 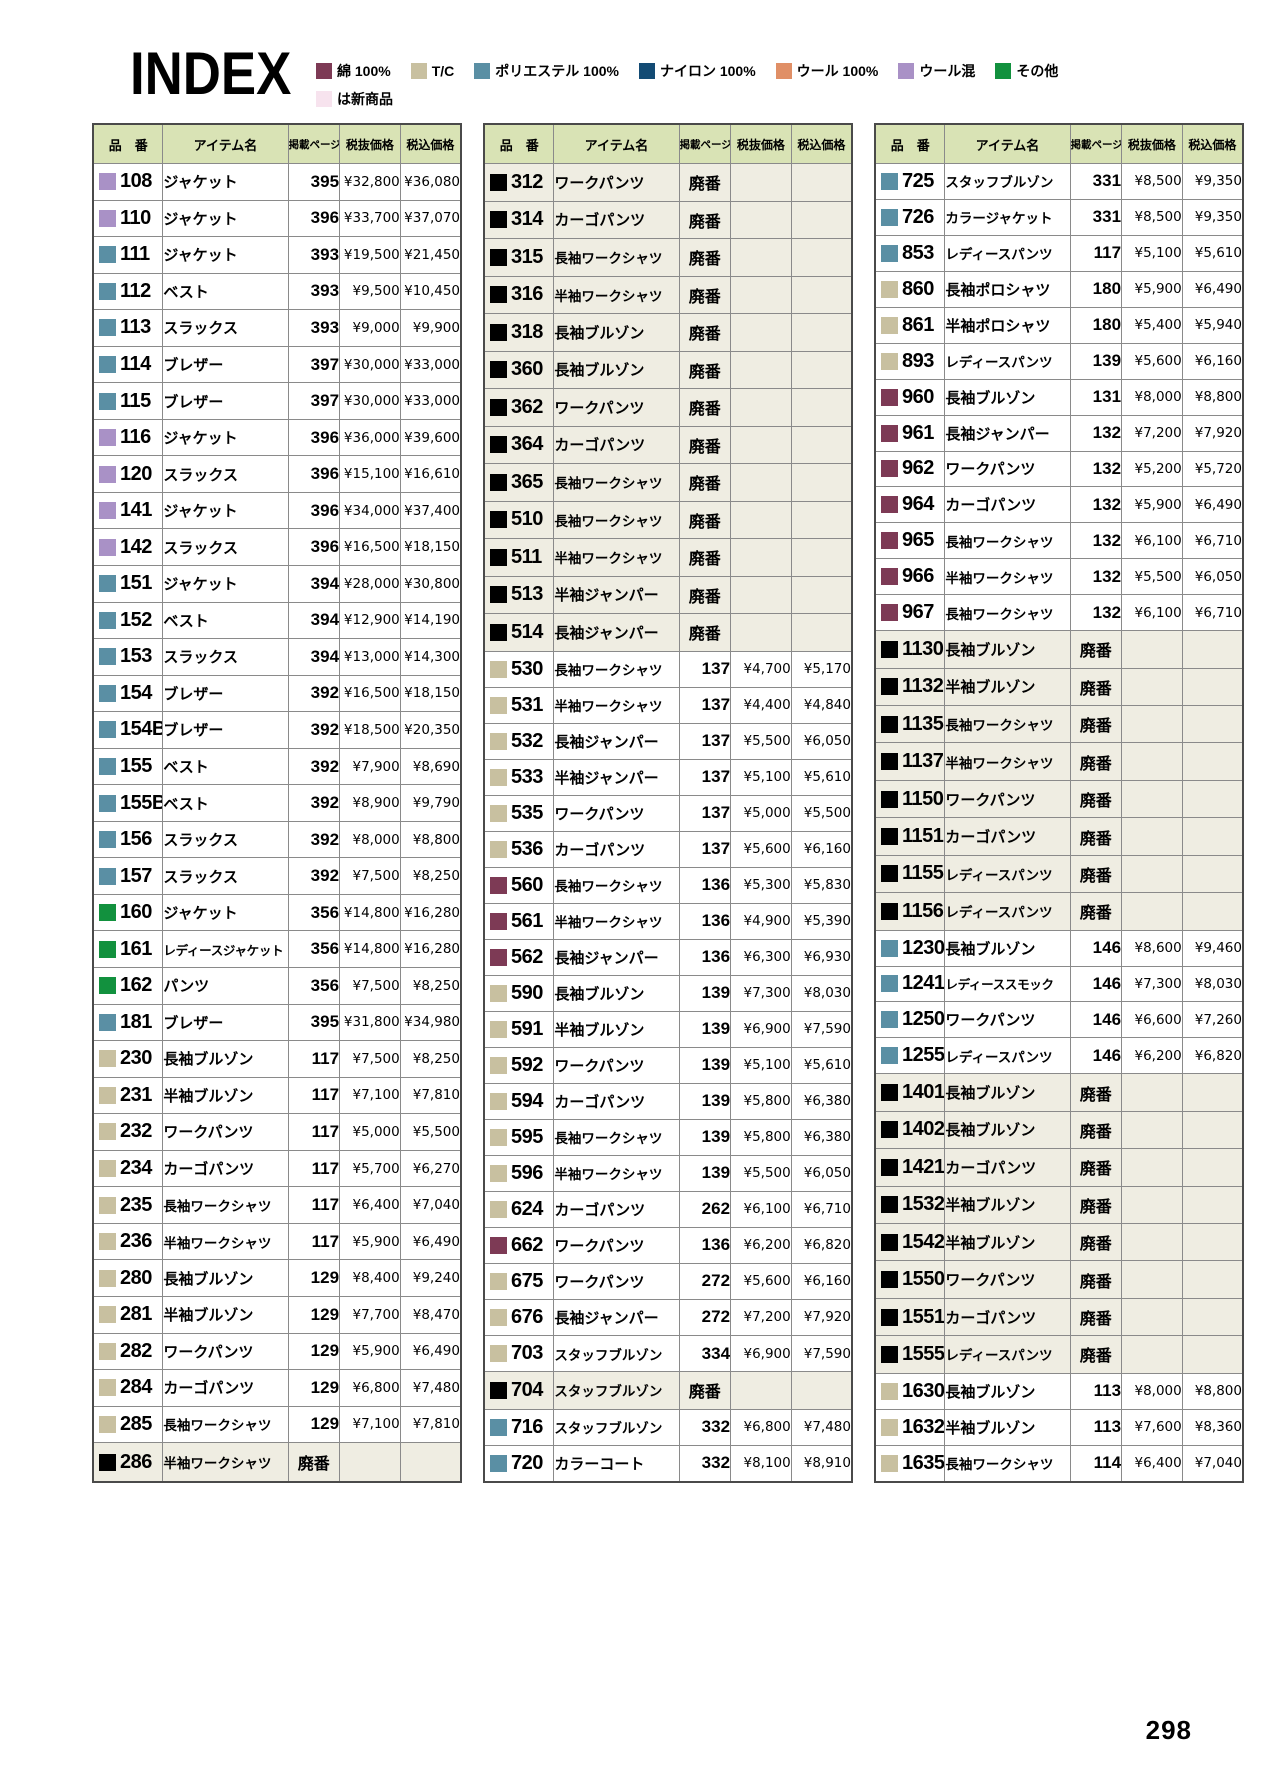 I want to click on table-row: 1555 レディースパンツ 廃番, so click(x=1059, y=1354).